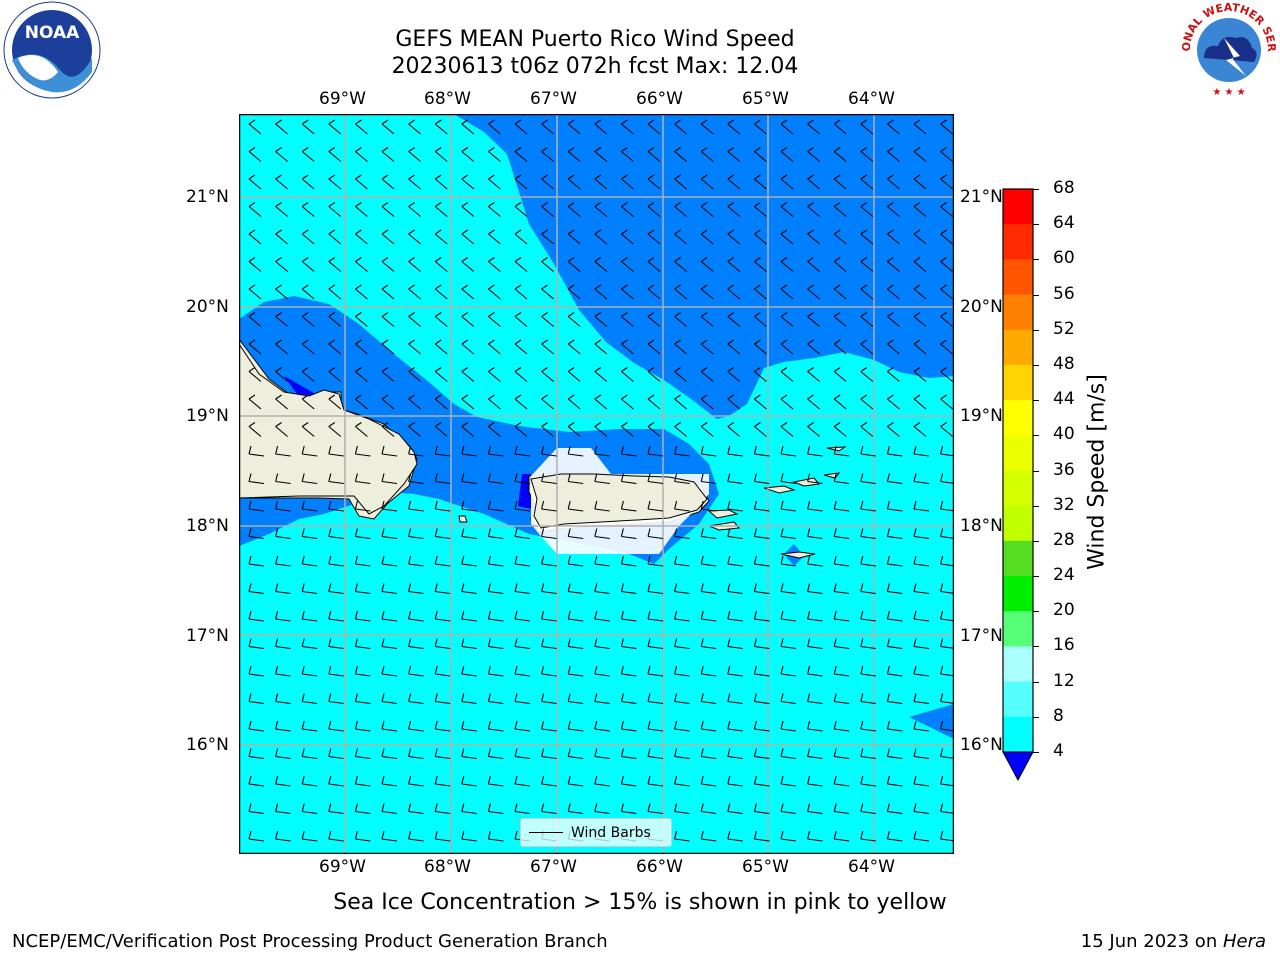  Describe the element at coordinates (1064, 610) in the screenshot. I see `colorbar-tick-label: 20` at that location.